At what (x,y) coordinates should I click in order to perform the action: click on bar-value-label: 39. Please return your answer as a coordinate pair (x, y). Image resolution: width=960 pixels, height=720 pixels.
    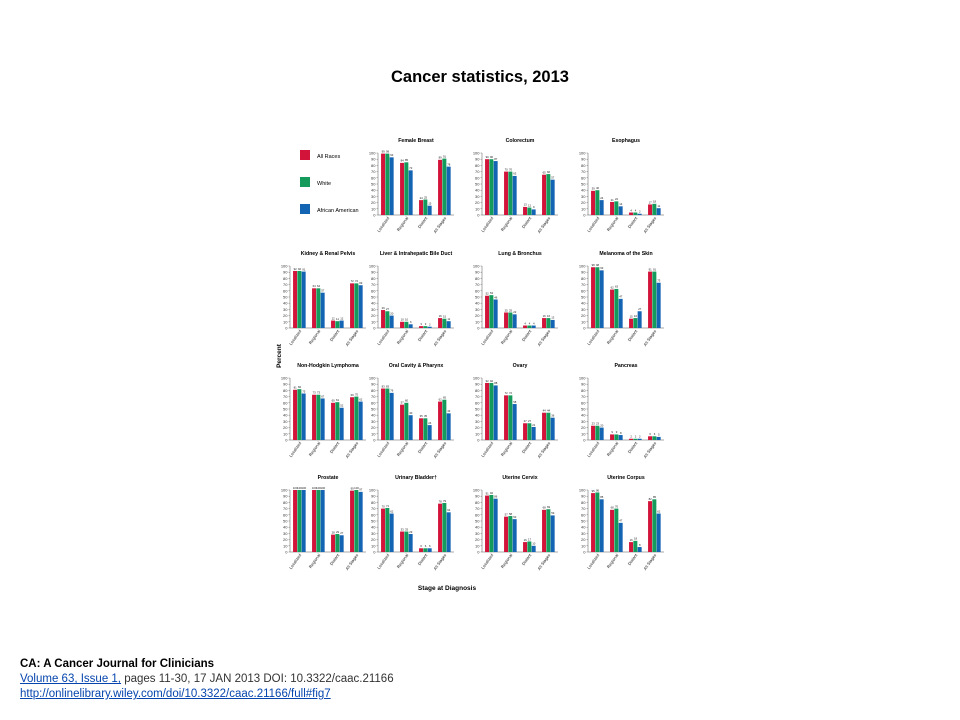
    Looking at the image, I should click on (594, 189).